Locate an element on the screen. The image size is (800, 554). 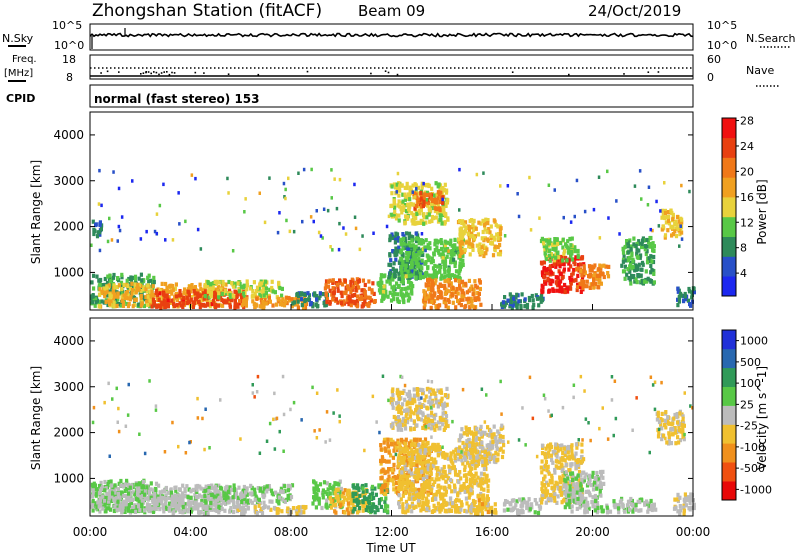
beam-label: Beam 09 is located at coordinates (391, 11).